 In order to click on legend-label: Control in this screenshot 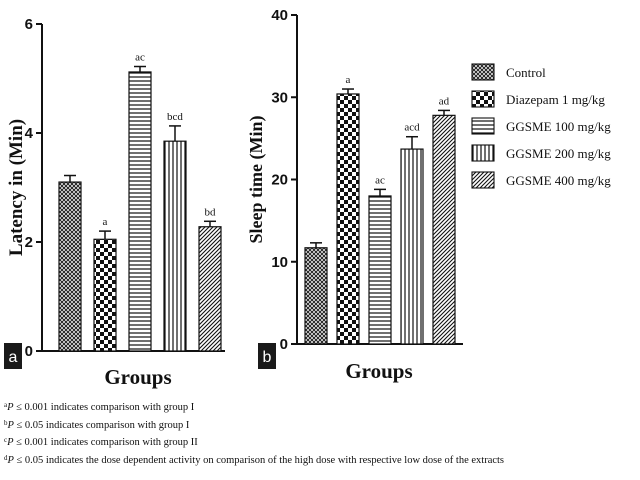, I will do `click(526, 72)`.